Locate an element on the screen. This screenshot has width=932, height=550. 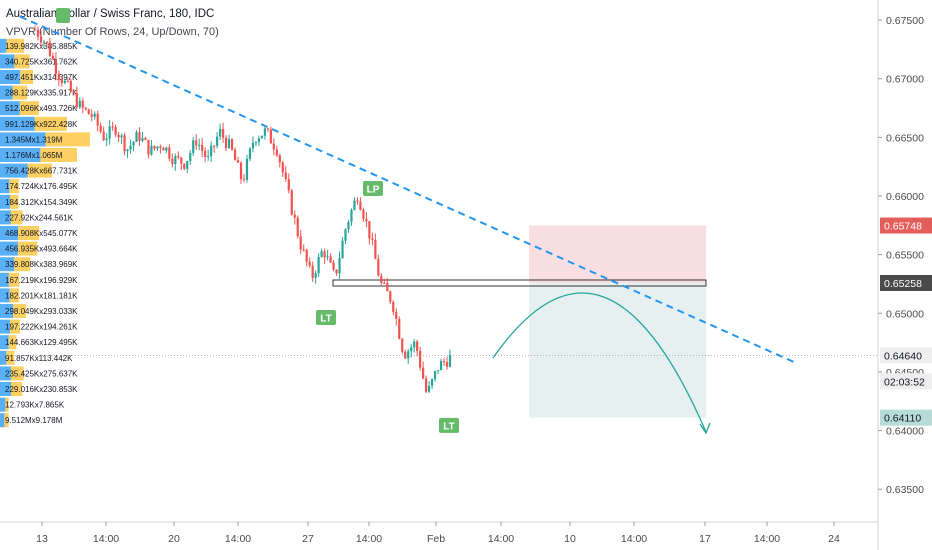
vp-row-label: 298.049Kx293.033K is located at coordinates (41, 311).